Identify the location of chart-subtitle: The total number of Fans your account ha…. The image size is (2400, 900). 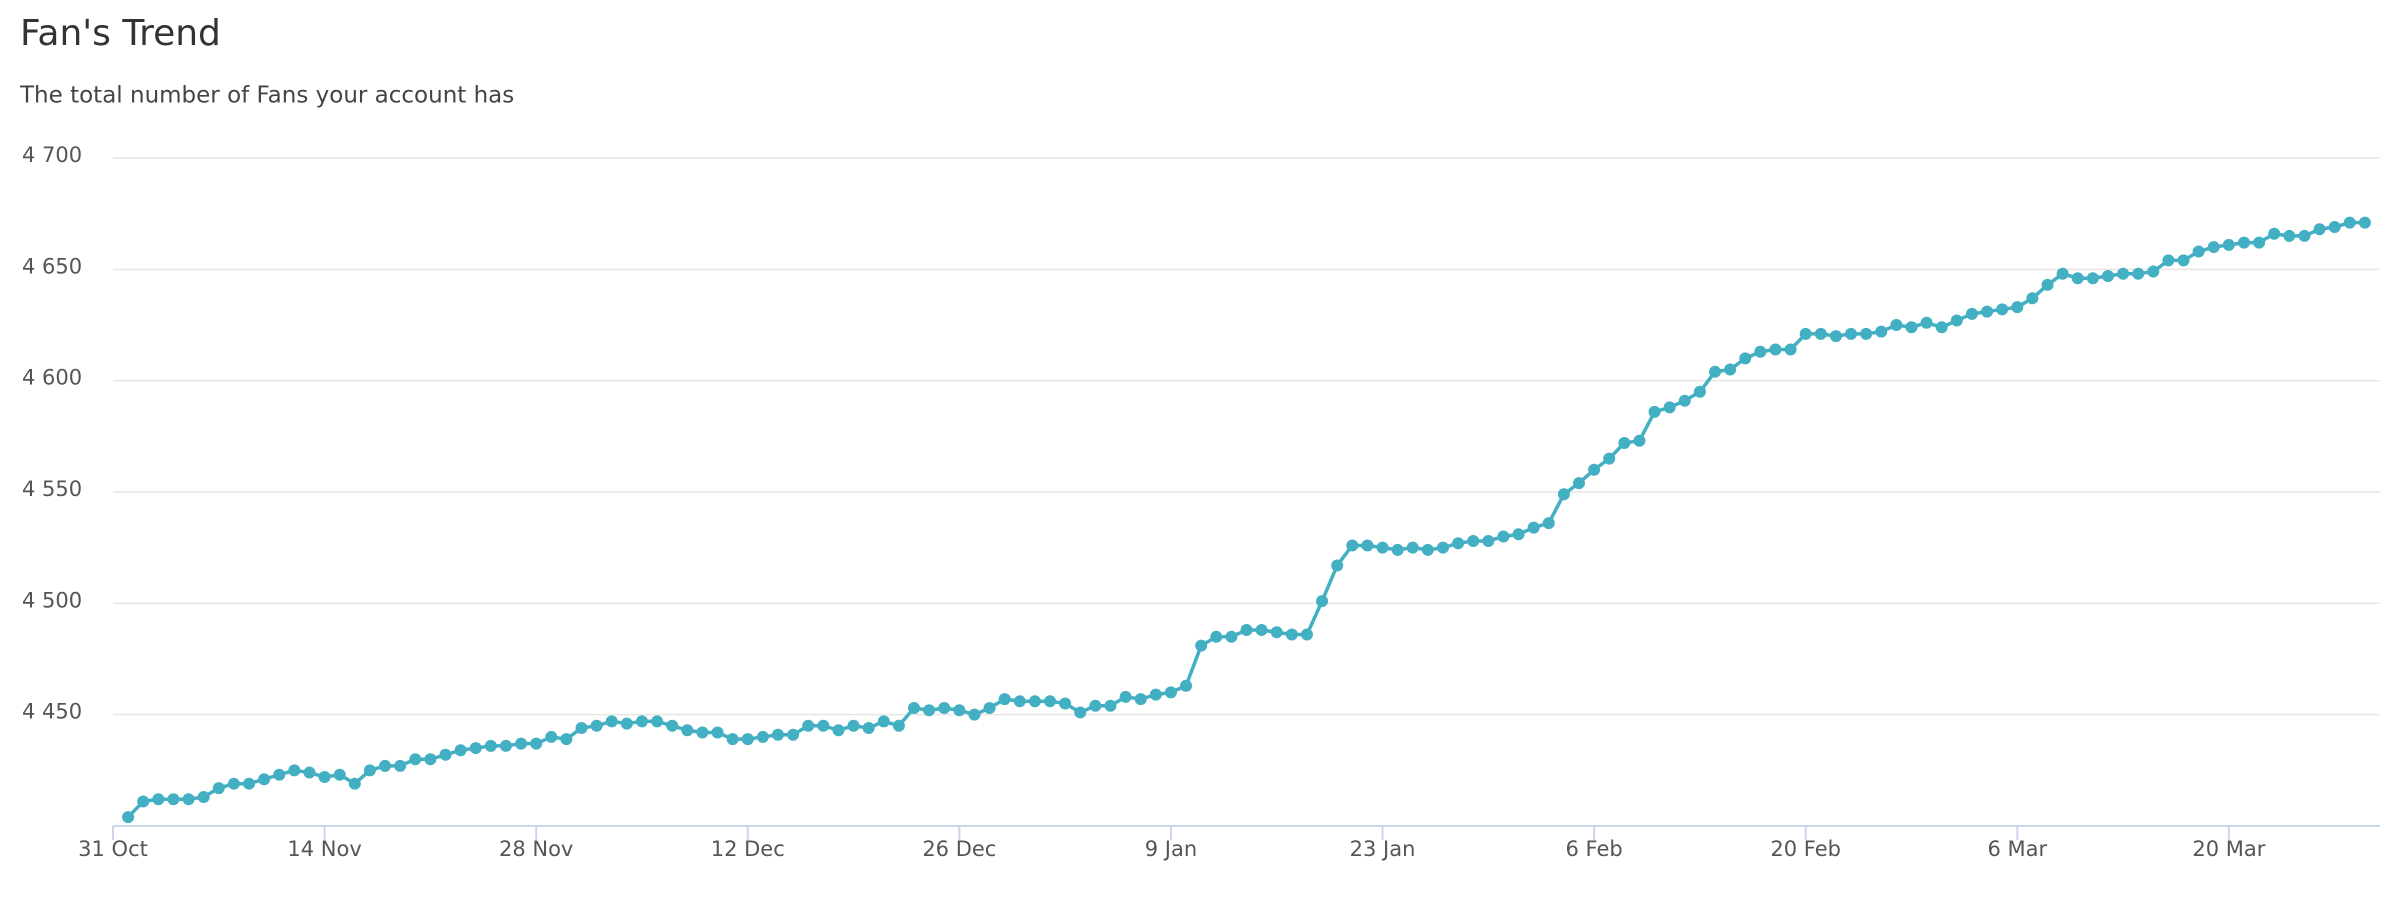
(266, 96).